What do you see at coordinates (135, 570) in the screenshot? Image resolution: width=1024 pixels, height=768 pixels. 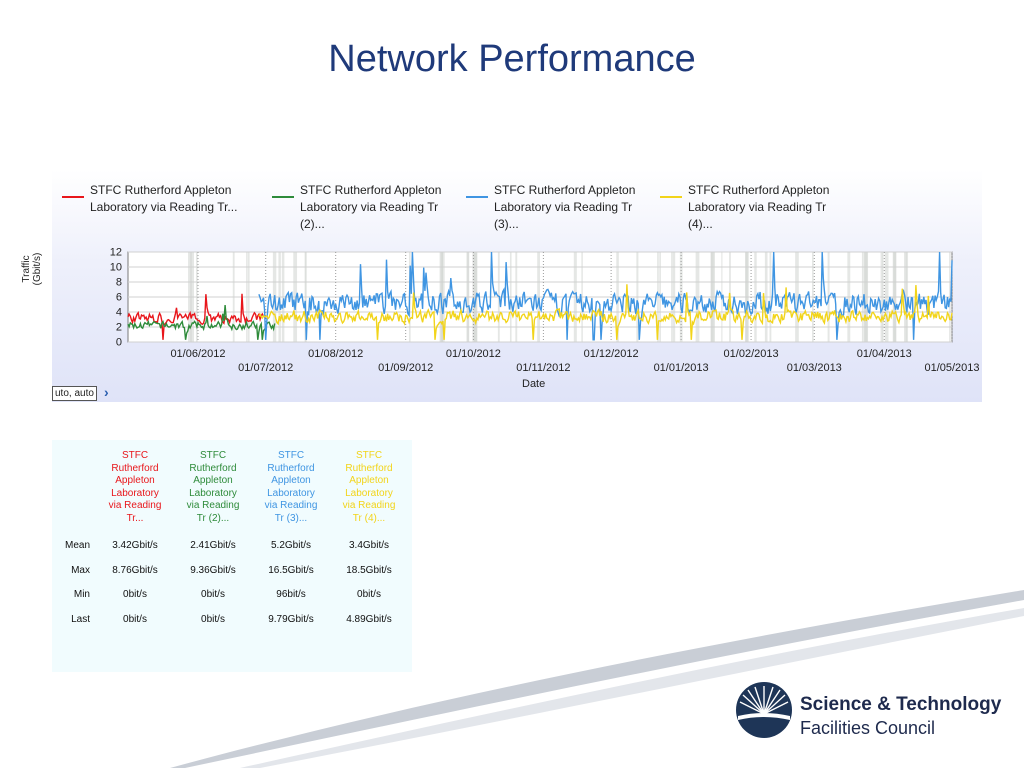 I see `stats-cell: 8.76Gbit/s` at bounding box center [135, 570].